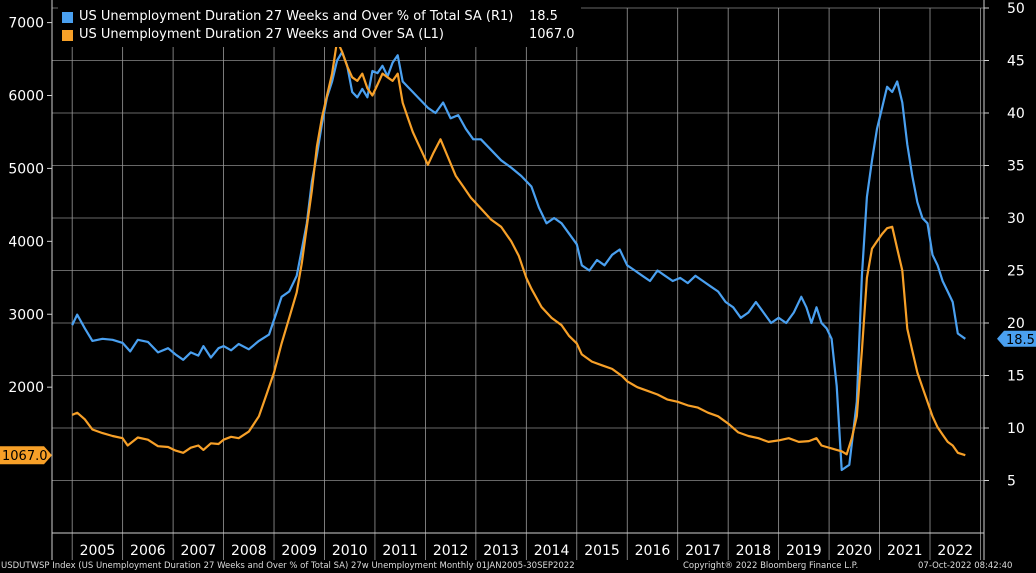 The width and height of the screenshot is (1036, 573). I want to click on x-tick-label: 2007, so click(199, 551).